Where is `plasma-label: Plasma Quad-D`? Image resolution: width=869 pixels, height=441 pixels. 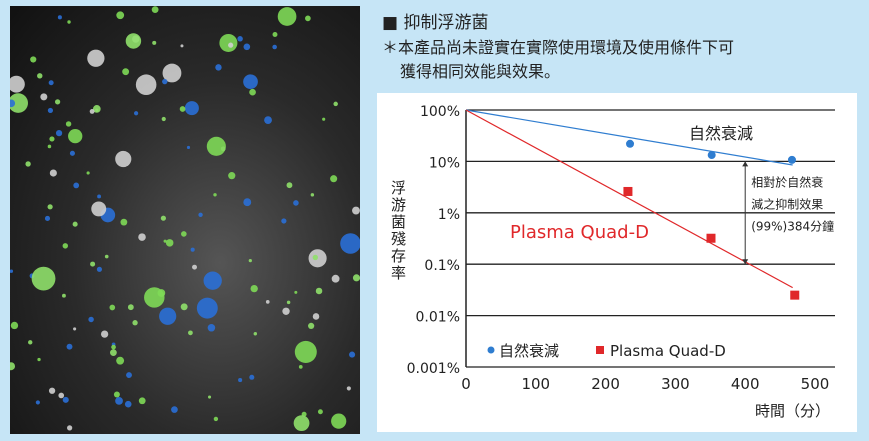 plasma-label: Plasma Quad-D is located at coordinates (579, 232).